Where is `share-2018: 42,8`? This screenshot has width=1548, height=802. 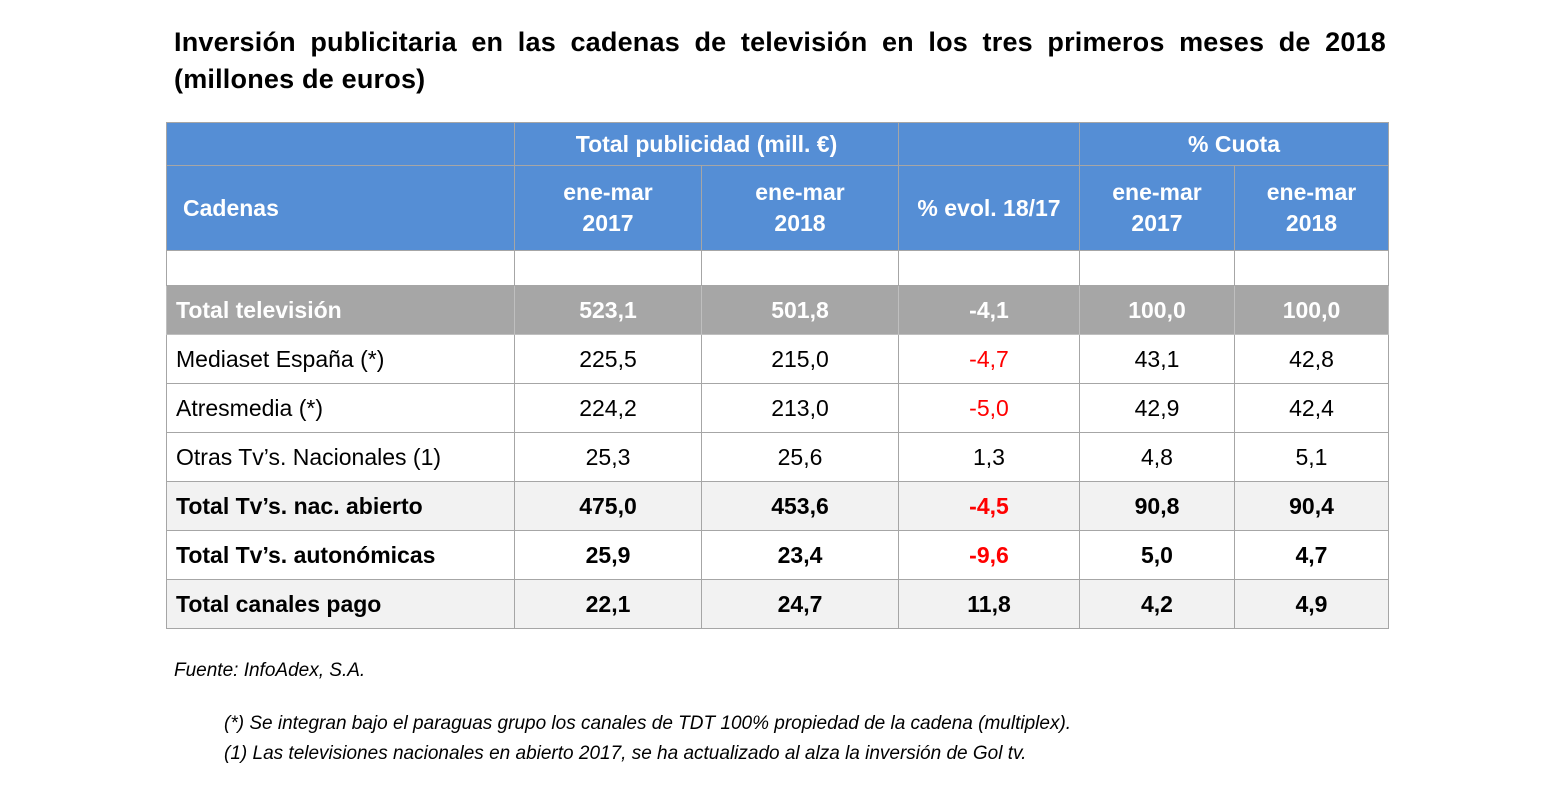 share-2018: 42,8 is located at coordinates (1311, 359).